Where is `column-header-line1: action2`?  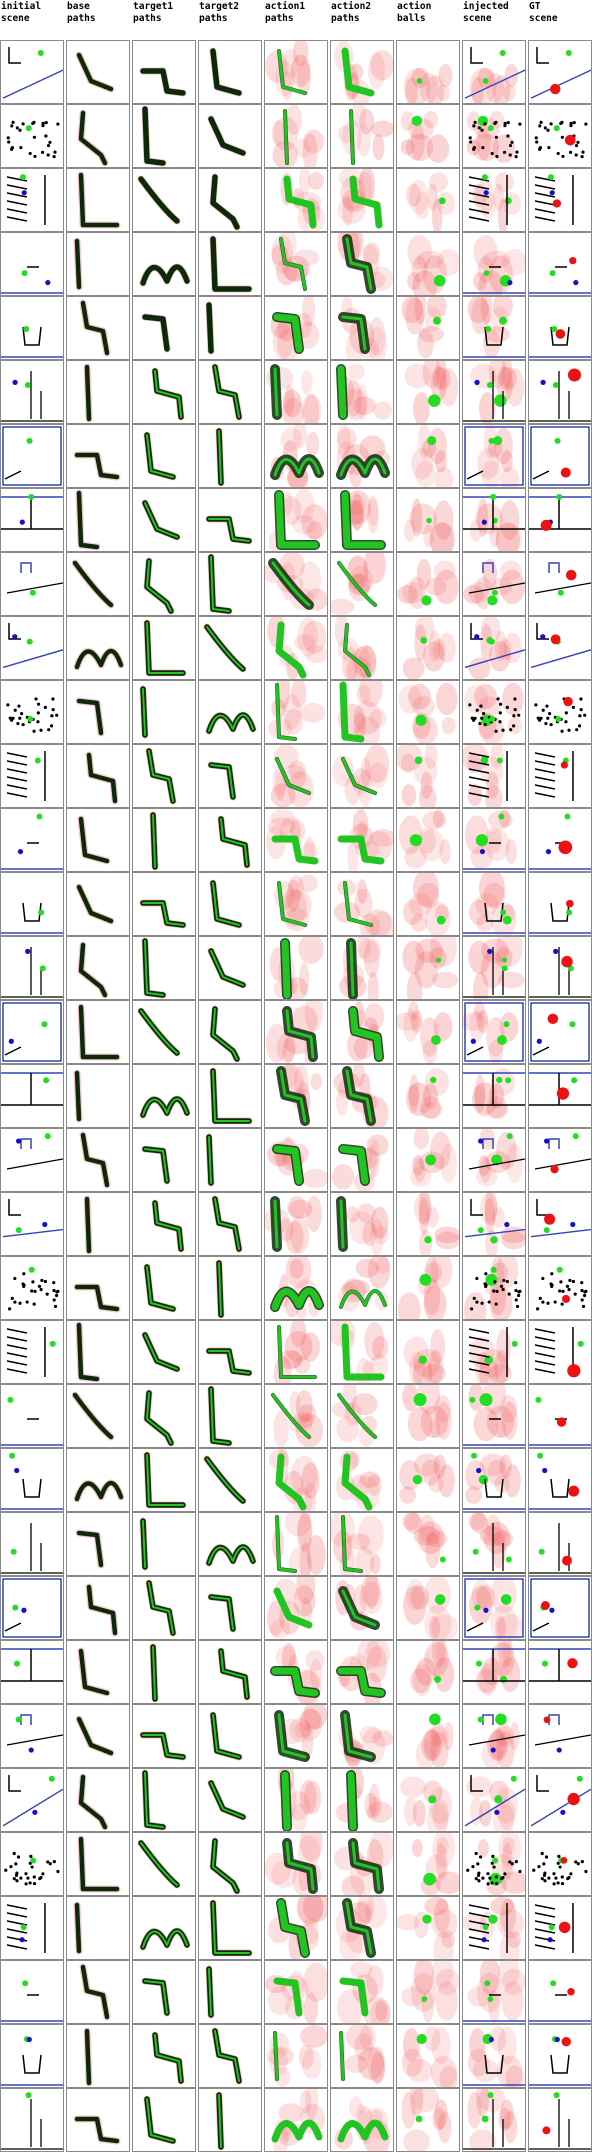
column-header-line1: action2 is located at coordinates (351, 6).